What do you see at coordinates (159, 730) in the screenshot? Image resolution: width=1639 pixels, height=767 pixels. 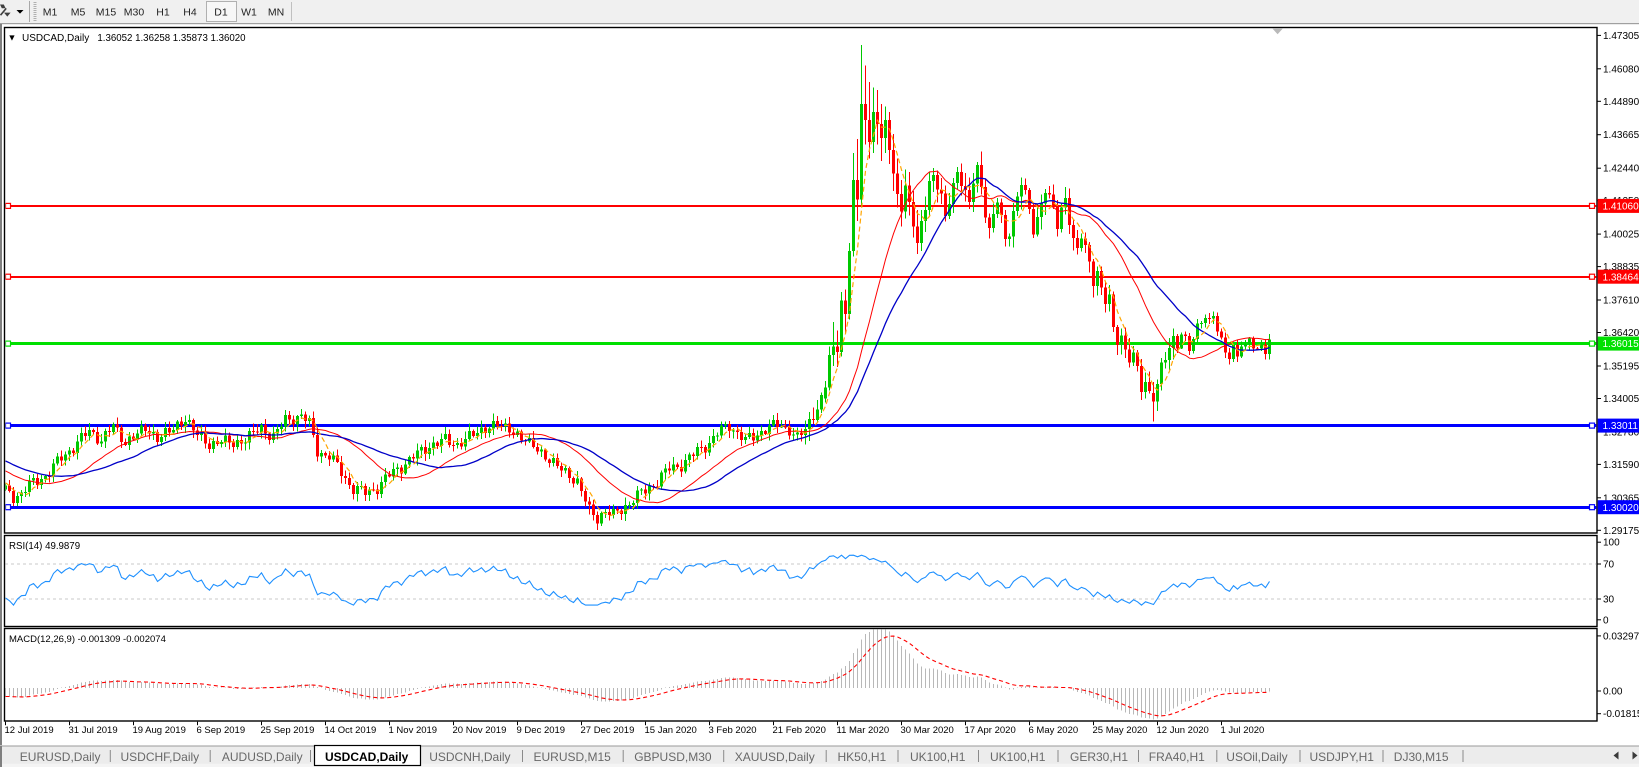 I see `svg-text: 19 Aug 2019` at bounding box center [159, 730].